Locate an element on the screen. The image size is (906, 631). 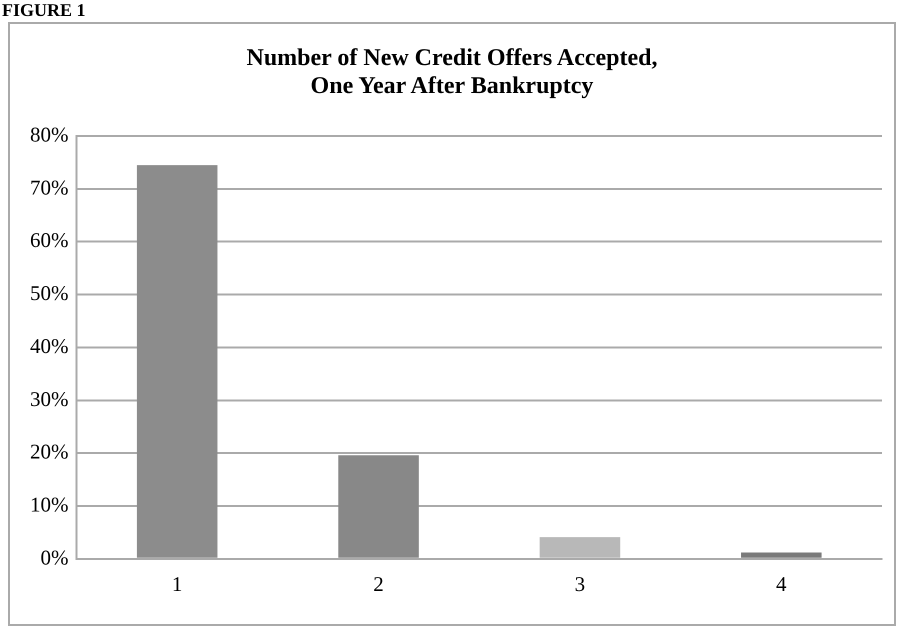
y-tick-label: 80% is located at coordinates (49, 134).